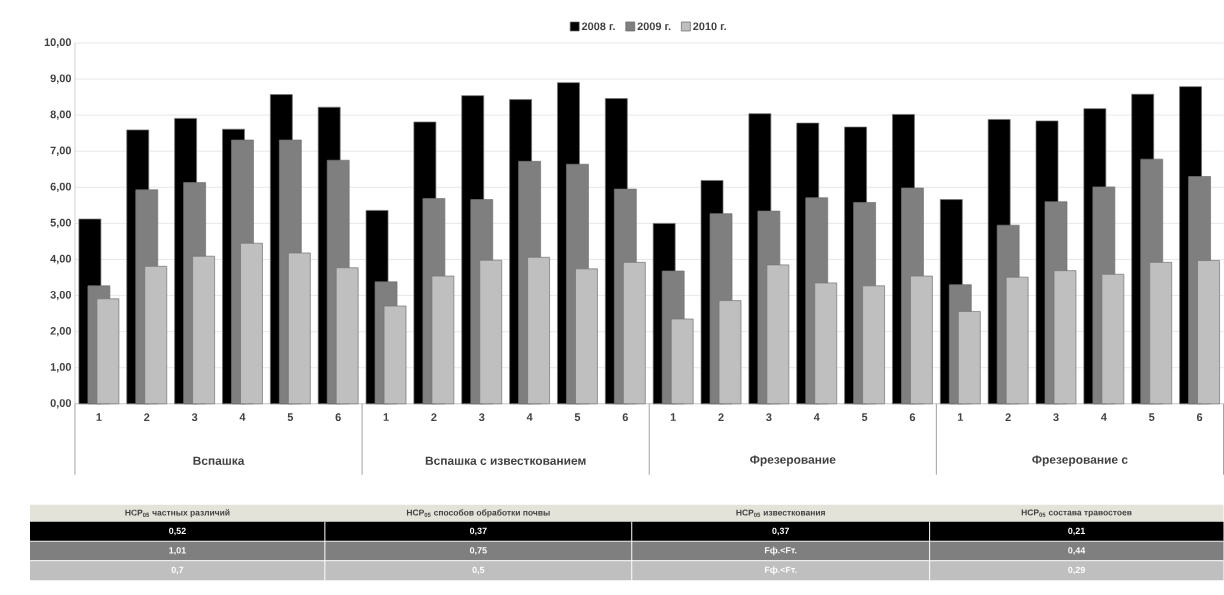  Describe the element at coordinates (61, 187) in the screenshot. I see `y-tick-label: 6,00` at that location.